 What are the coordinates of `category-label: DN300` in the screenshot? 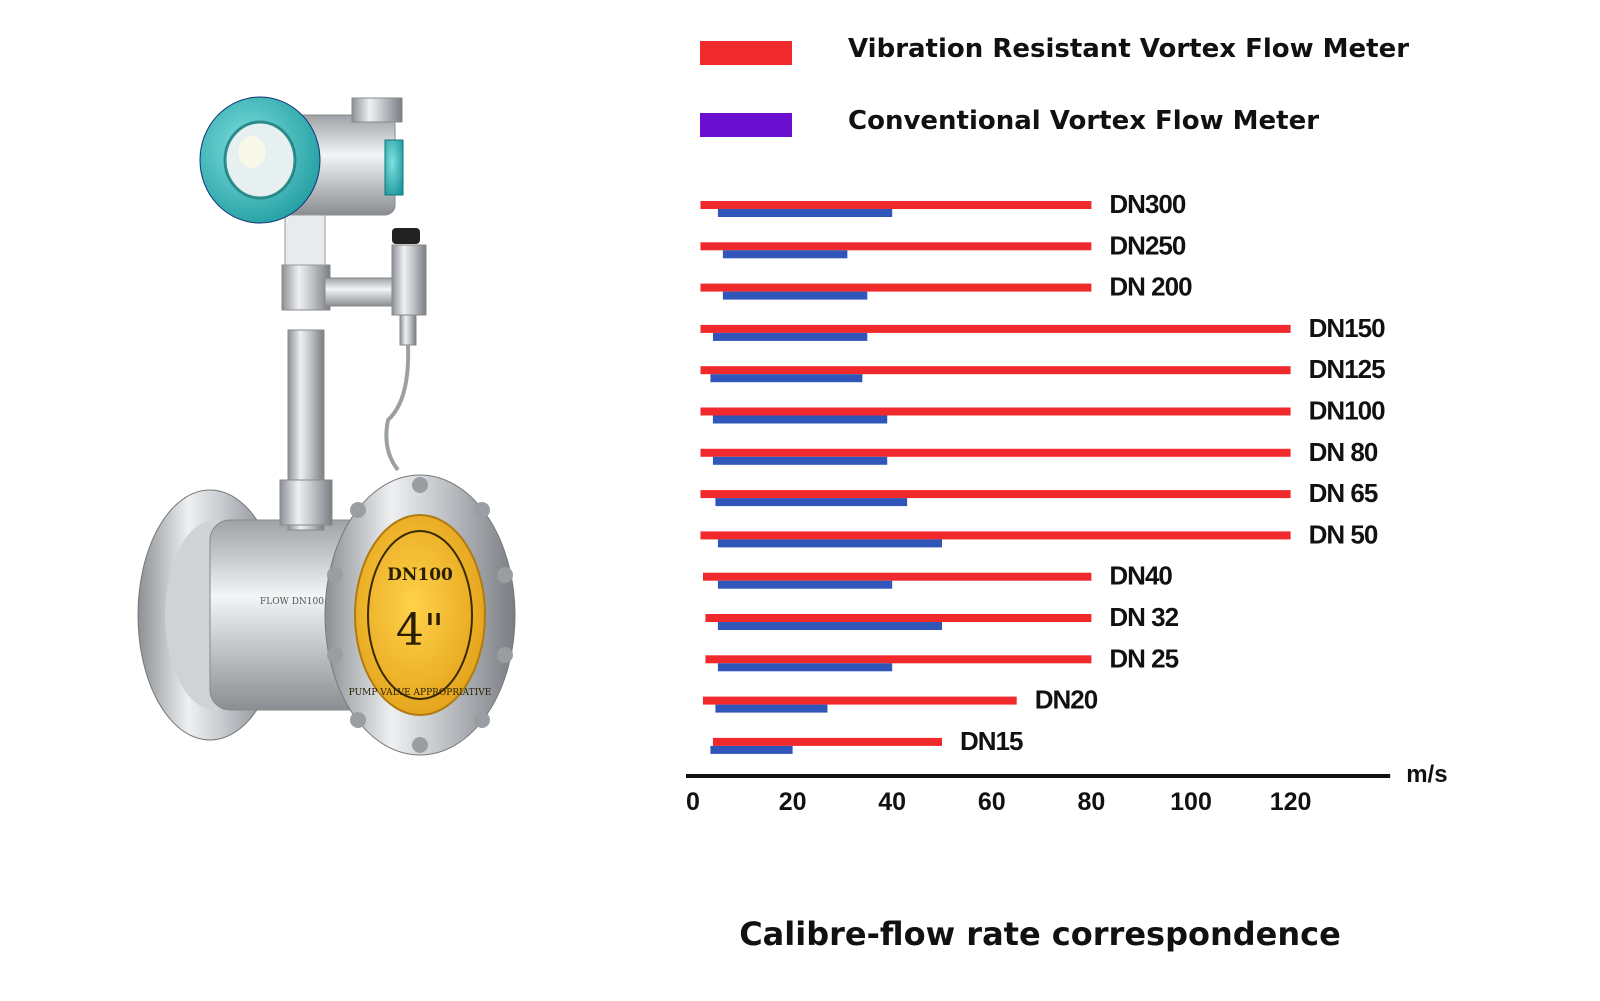 It's located at (1147, 204).